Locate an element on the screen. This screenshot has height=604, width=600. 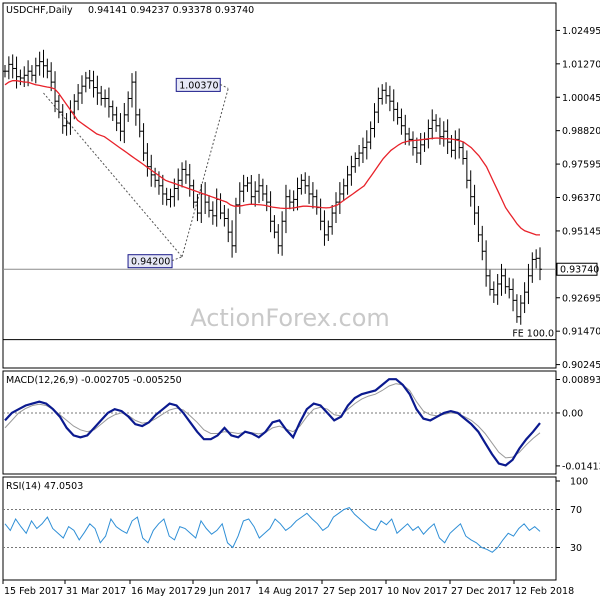
price-y-tick-label: 0.98820 is located at coordinates (581, 131).